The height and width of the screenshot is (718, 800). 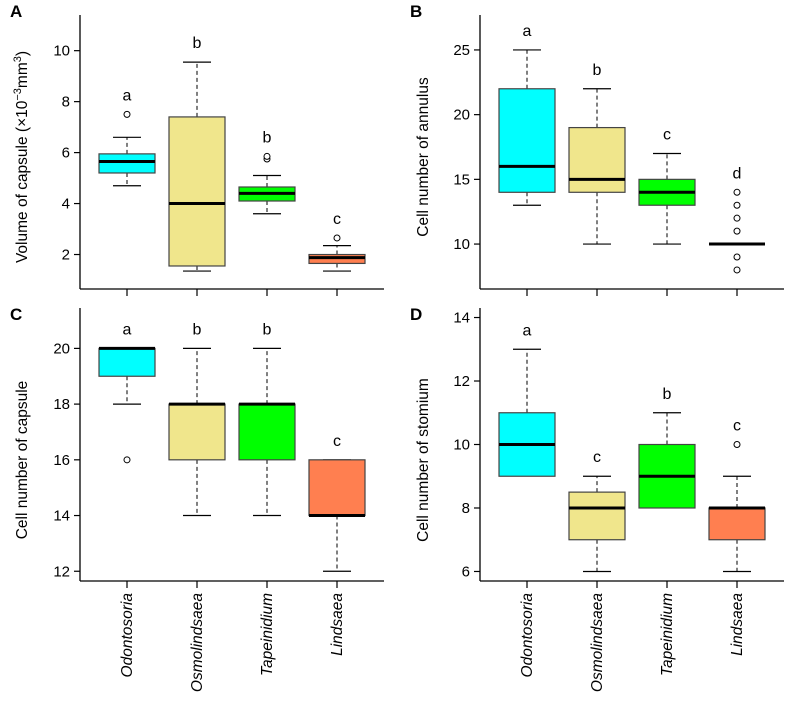 What do you see at coordinates (22, 460) in the screenshot?
I see `y-axis-label: Cell number of capsule` at bounding box center [22, 460].